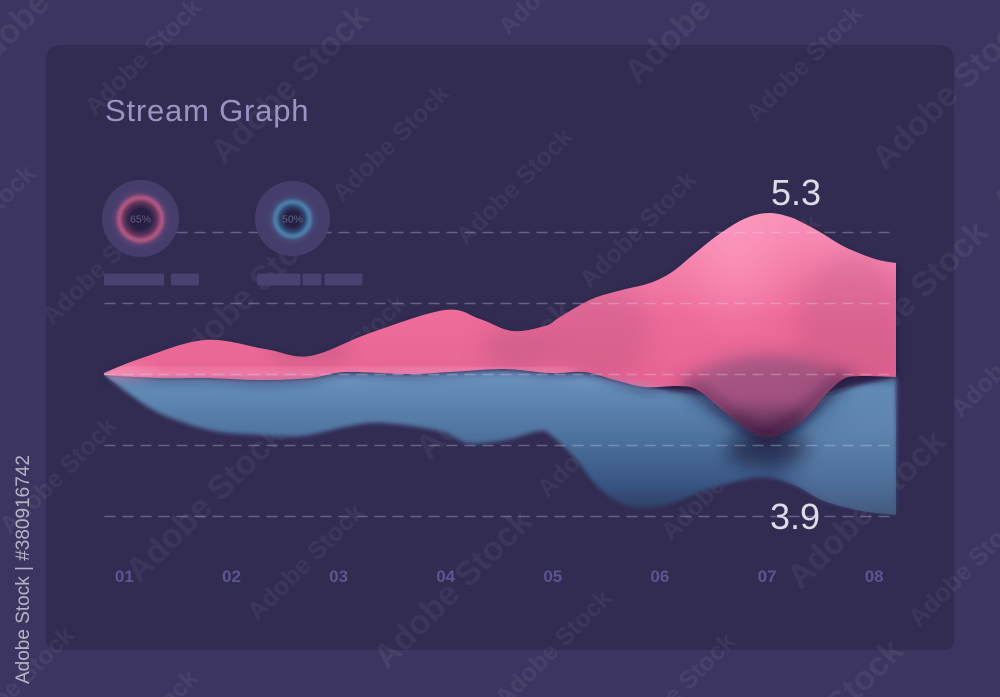 This screenshot has height=697, width=1000. What do you see at coordinates (795, 516) in the screenshot?
I see `svg-text: 3.9` at bounding box center [795, 516].